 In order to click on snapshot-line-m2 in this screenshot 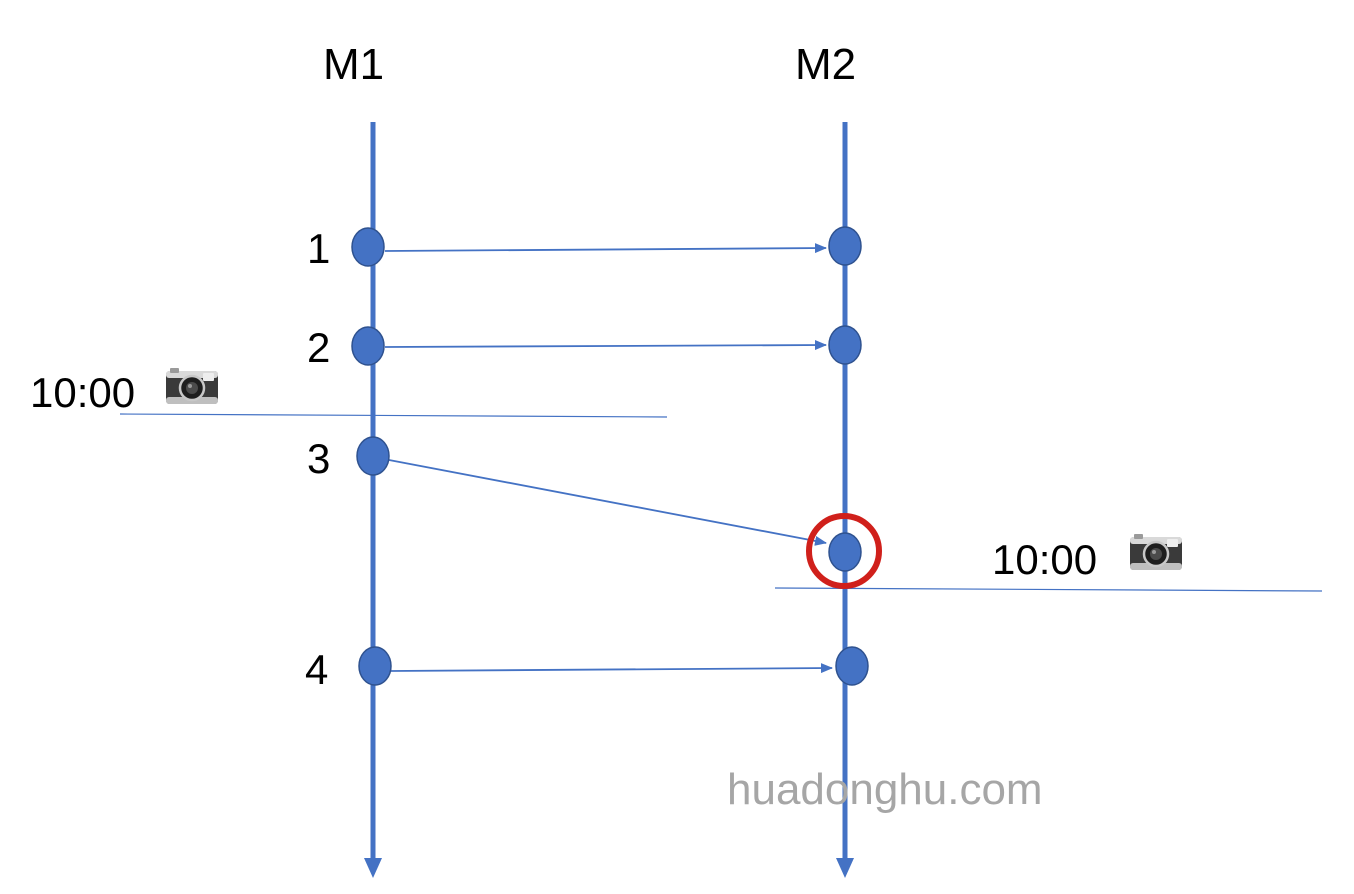, I will do `click(1048, 589)`.